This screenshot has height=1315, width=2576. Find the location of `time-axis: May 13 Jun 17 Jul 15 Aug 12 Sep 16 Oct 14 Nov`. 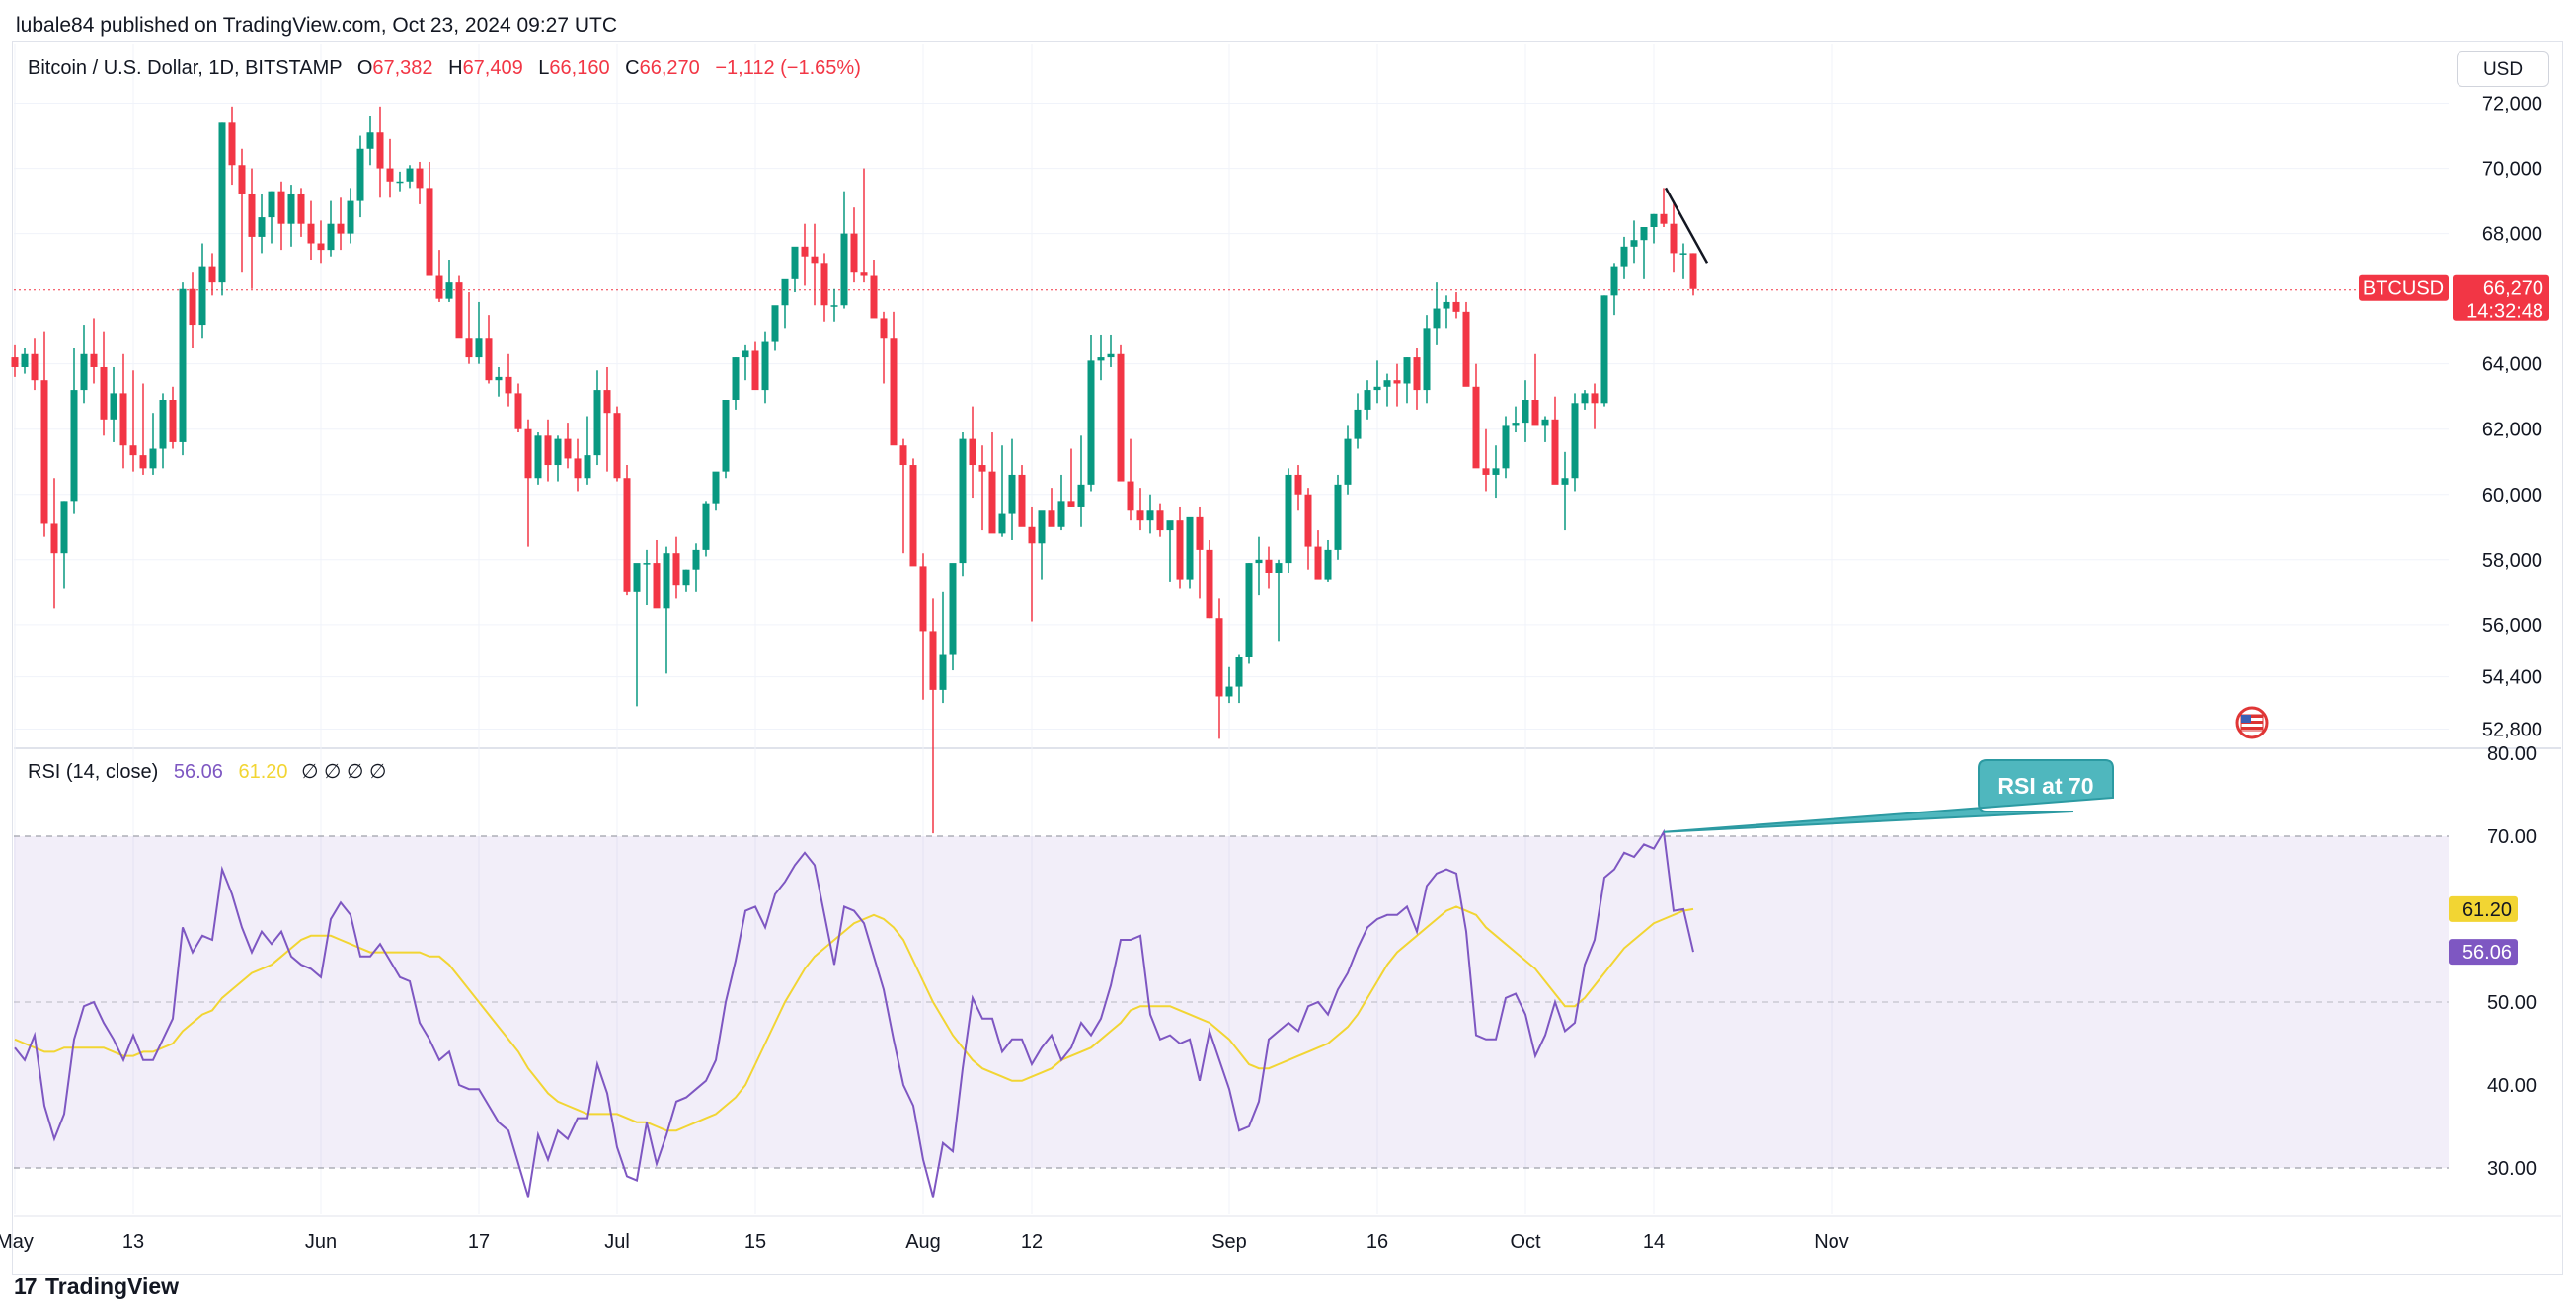

time-axis: May 13 Jun 17 Jul 15 Aug 12 Sep 16 Oct 14 Nov is located at coordinates (924, 1242).